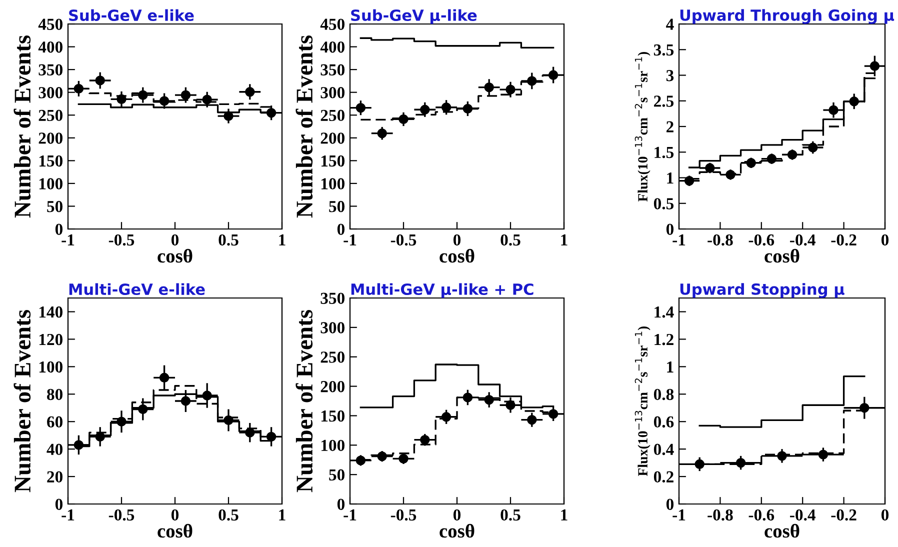  Describe the element at coordinates (55, 206) in the screenshot. I see `y-tick-label: 50` at that location.